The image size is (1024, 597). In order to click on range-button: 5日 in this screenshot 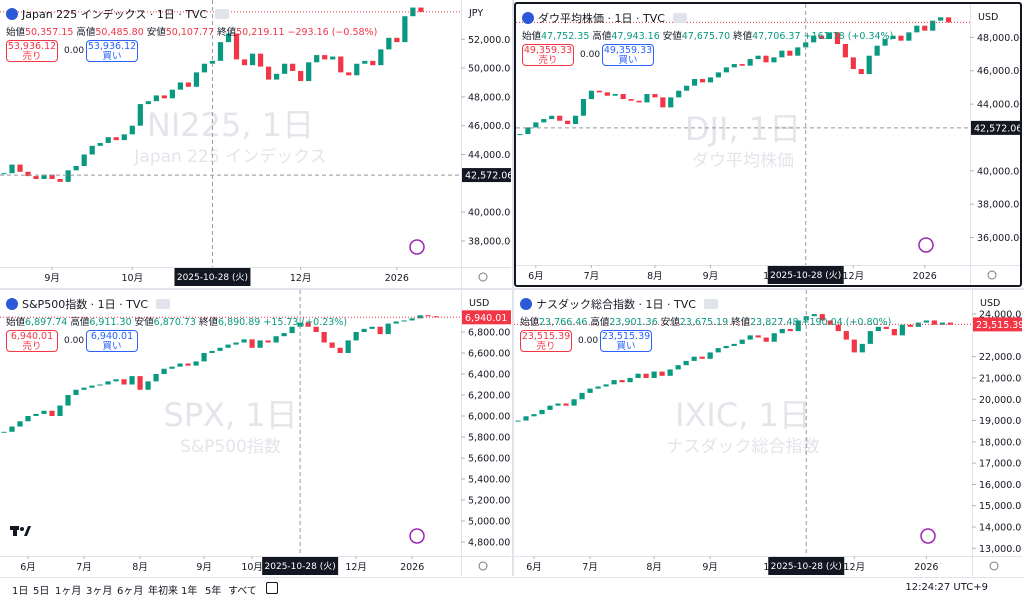, I will do `click(41, 591)`.